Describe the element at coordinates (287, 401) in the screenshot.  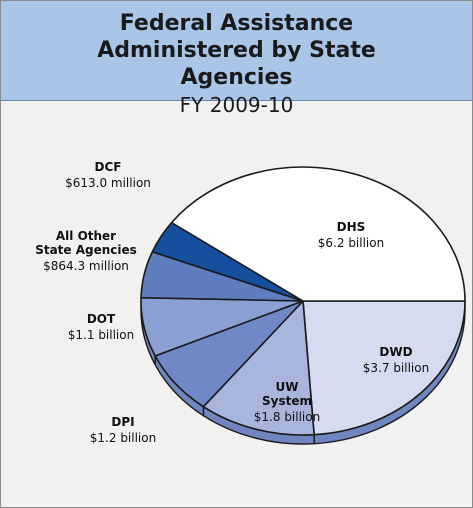
I see `label-uw-system-name-line-2: System` at that location.